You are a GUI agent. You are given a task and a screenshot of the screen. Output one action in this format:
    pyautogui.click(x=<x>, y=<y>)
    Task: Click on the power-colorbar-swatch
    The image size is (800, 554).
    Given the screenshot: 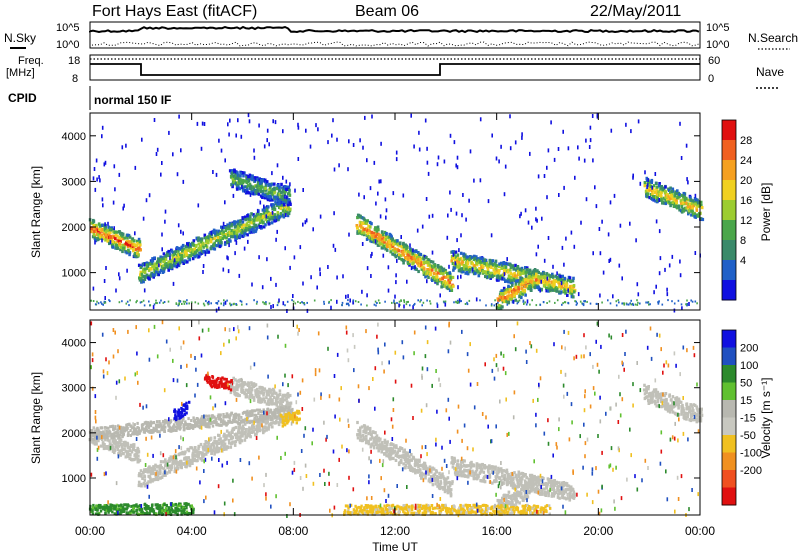 What is the action you would take?
    pyautogui.click(x=729, y=130)
    